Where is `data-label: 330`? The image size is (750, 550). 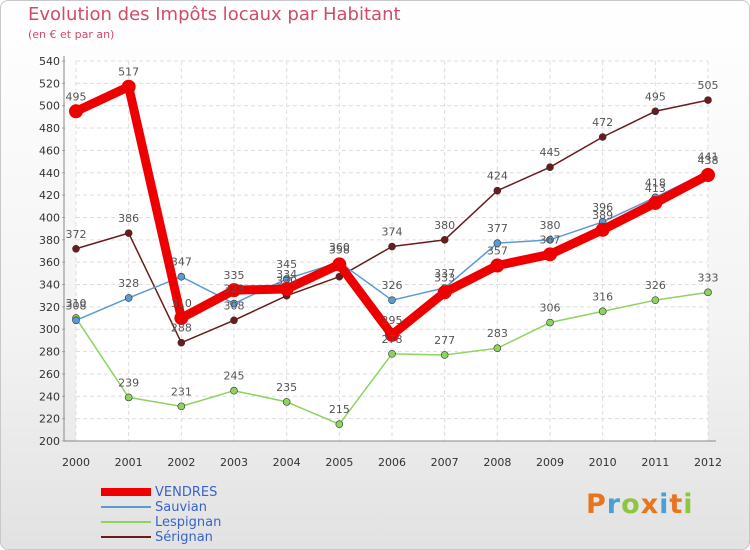
data-label: 330 is located at coordinates (286, 281).